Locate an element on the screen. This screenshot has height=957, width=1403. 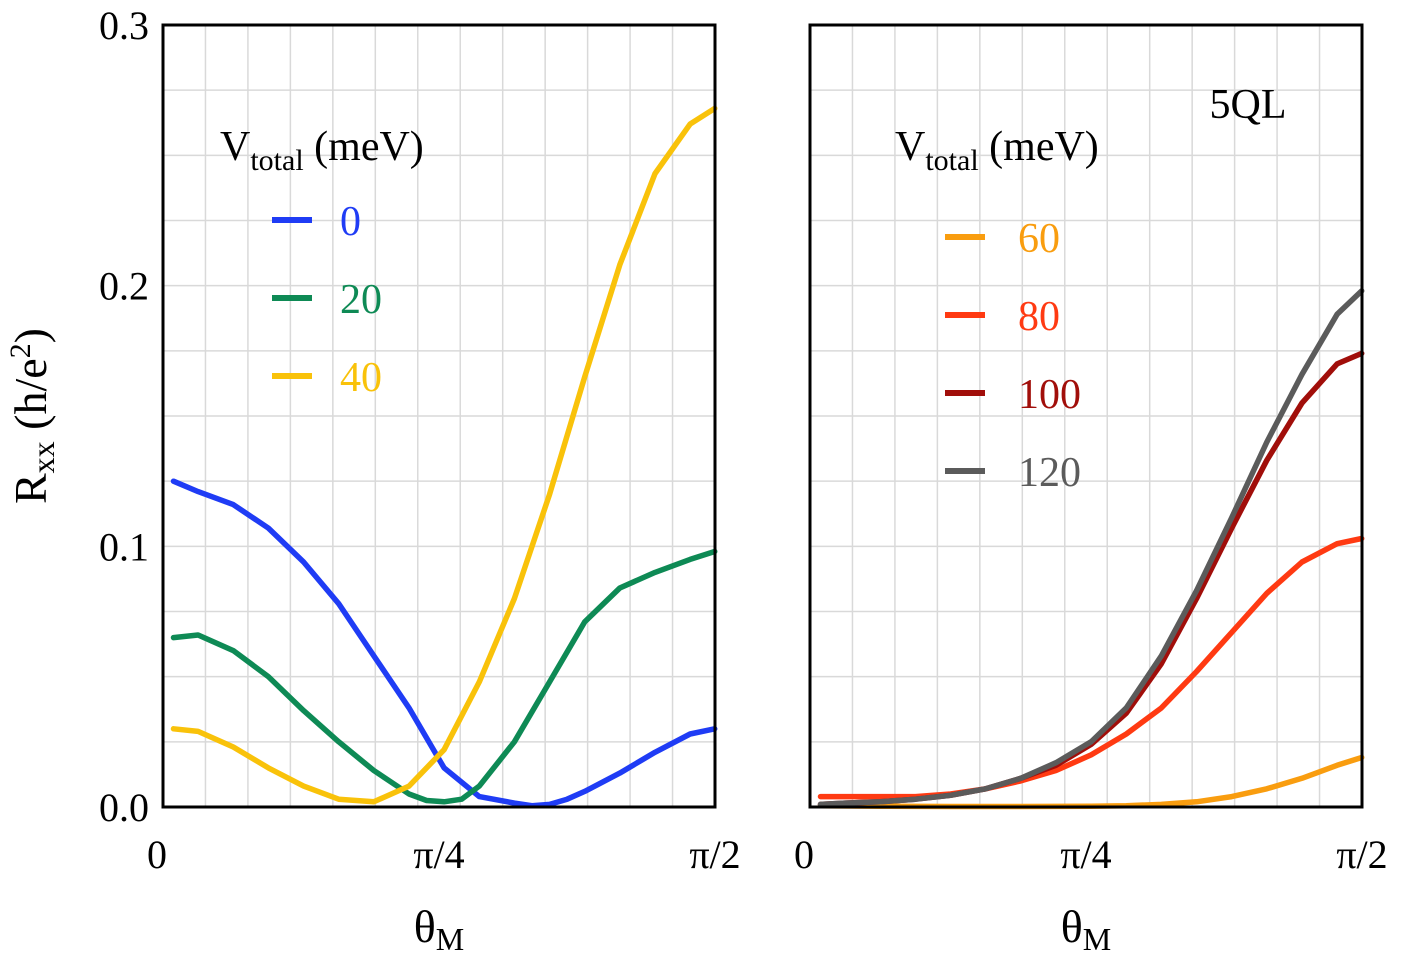
legend-label-60: 60 is located at coordinates (1039, 239).